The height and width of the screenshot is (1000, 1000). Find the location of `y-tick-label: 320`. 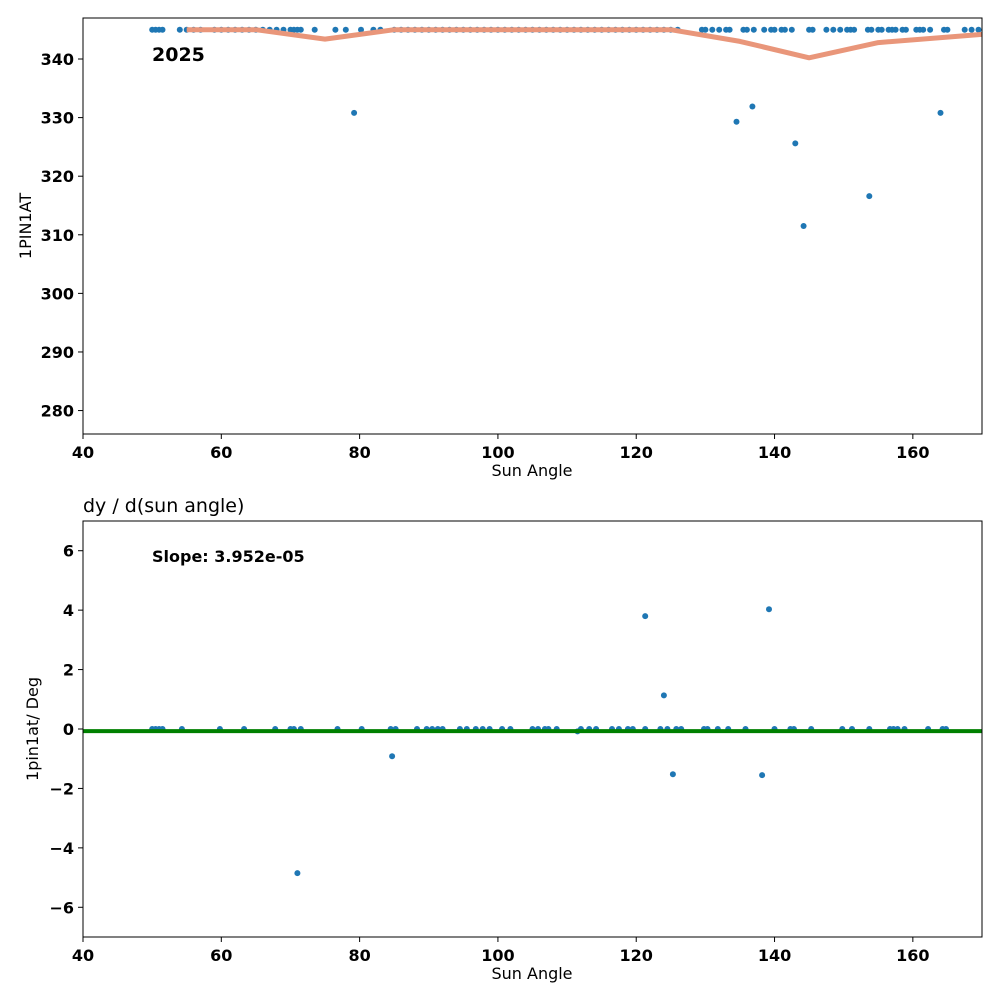

y-tick-label: 320 is located at coordinates (57, 176).